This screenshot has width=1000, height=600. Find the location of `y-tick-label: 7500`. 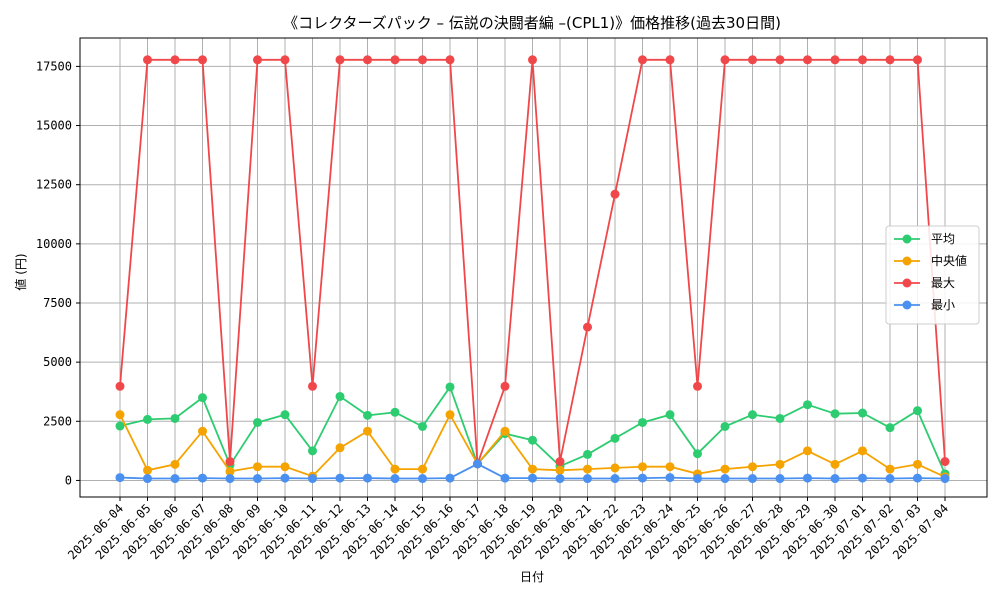

y-tick-label: 7500 is located at coordinates (57, 303).